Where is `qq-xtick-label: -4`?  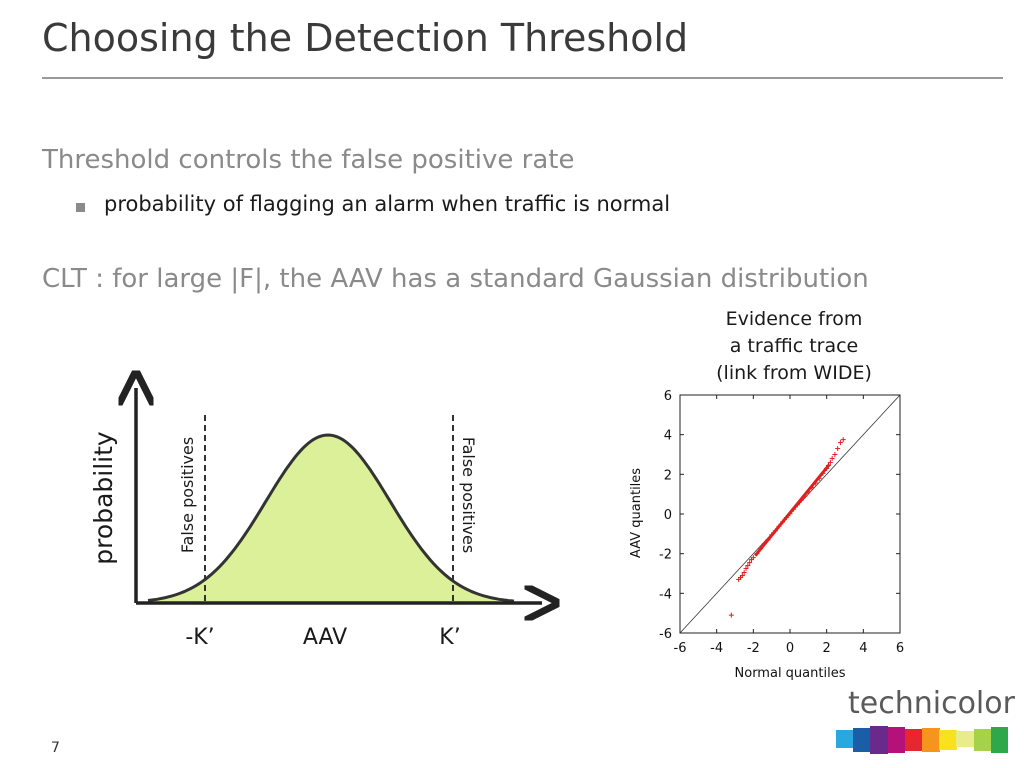 qq-xtick-label: -4 is located at coordinates (716, 648).